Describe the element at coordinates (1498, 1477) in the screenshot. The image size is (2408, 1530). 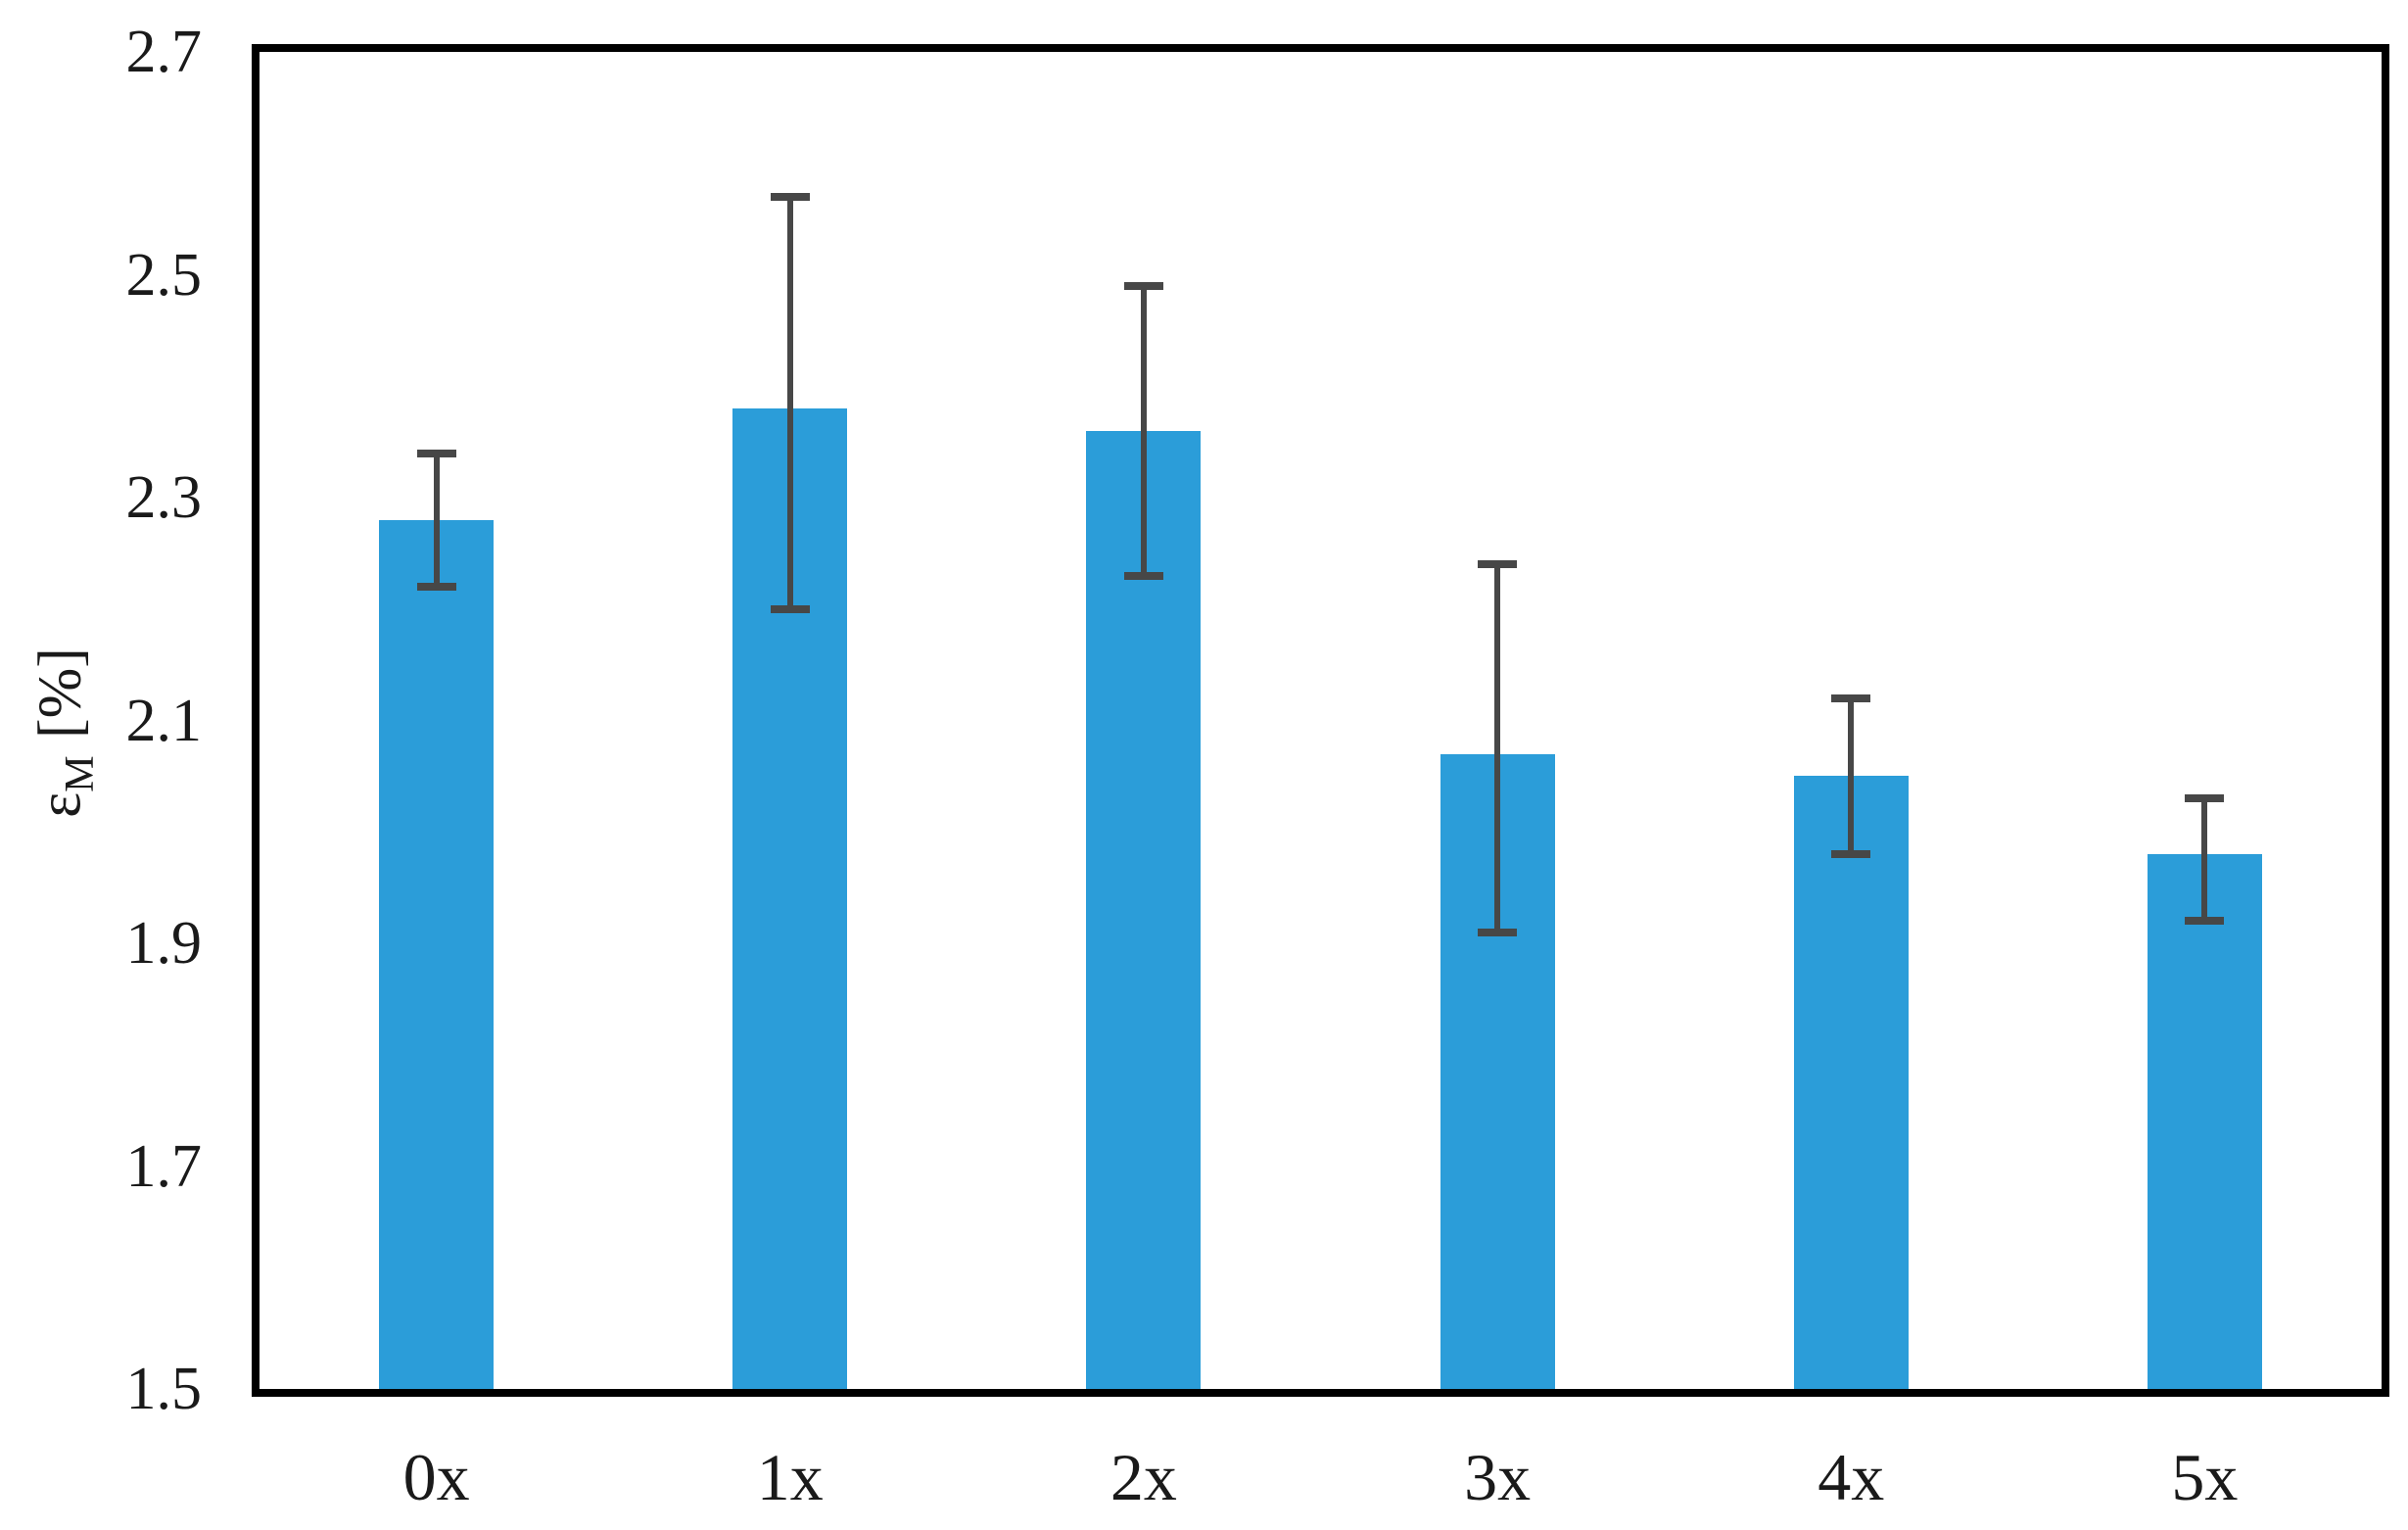
I see `x-tick-label-3x: 3x` at that location.